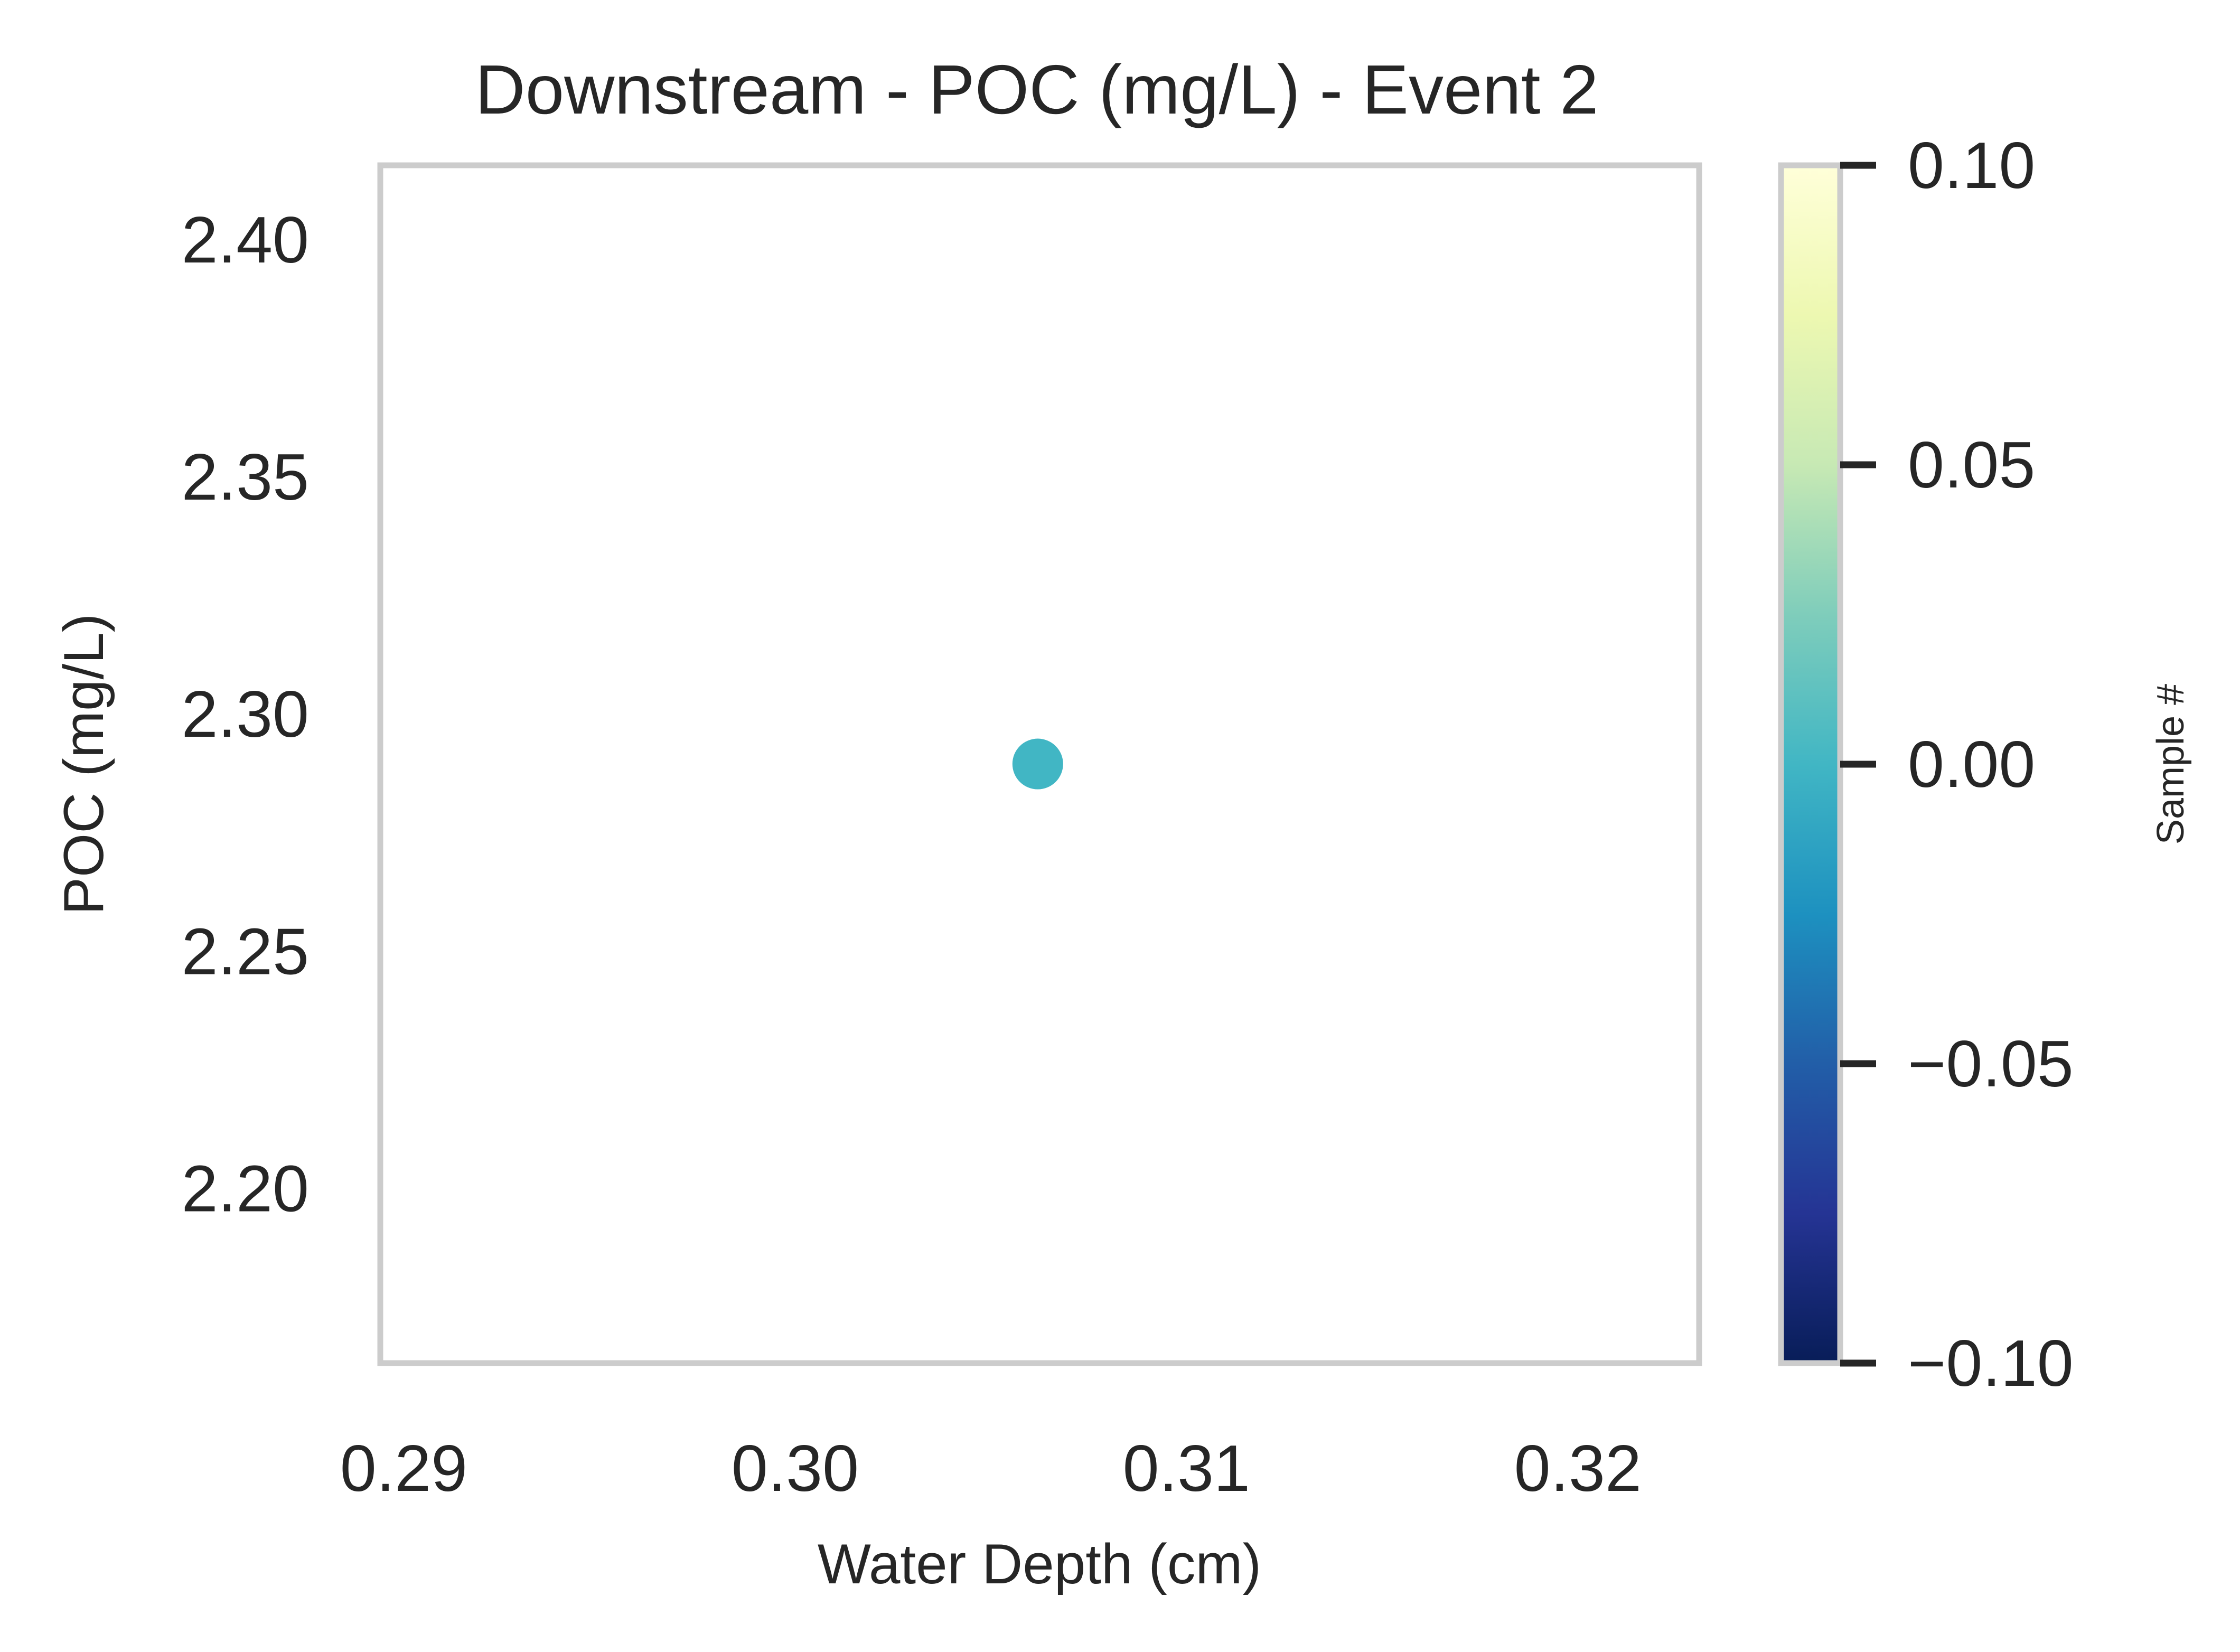  I want to click on x-tick-label: 0.29, so click(403, 1468).